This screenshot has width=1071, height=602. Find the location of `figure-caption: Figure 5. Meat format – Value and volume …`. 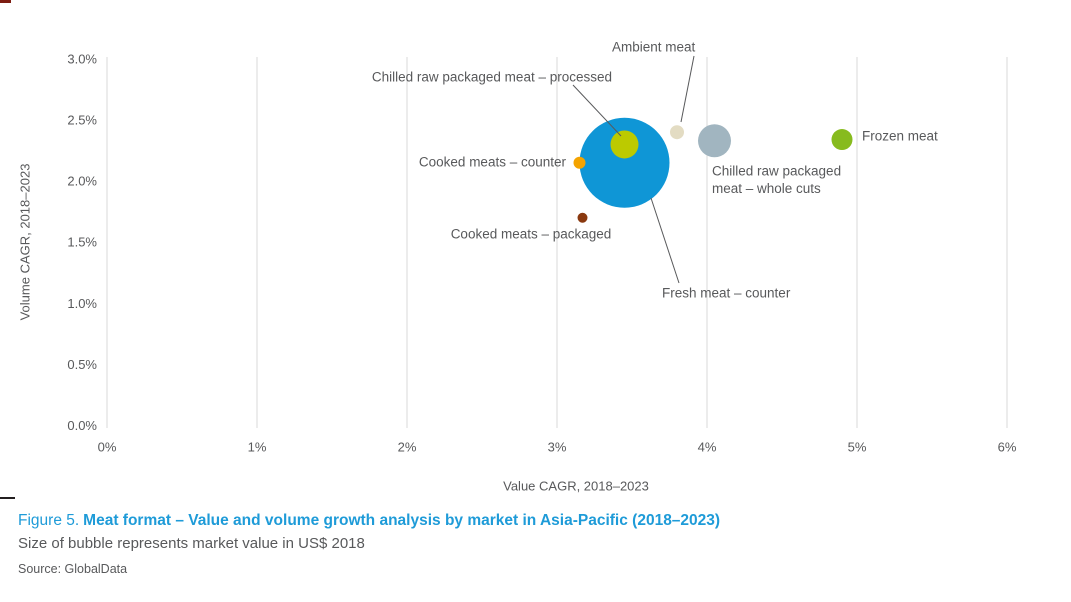

figure-caption: Figure 5. Meat format – Value and volume … is located at coordinates (369, 521).